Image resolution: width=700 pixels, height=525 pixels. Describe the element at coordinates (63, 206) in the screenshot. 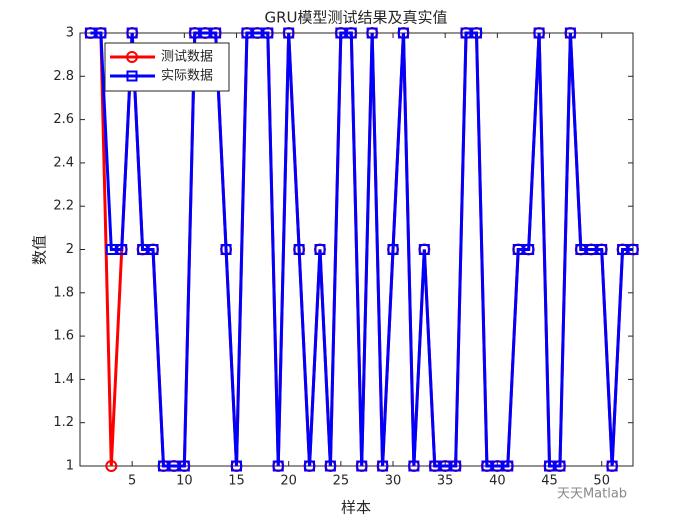

I see `y-tick-label: 2.2` at that location.